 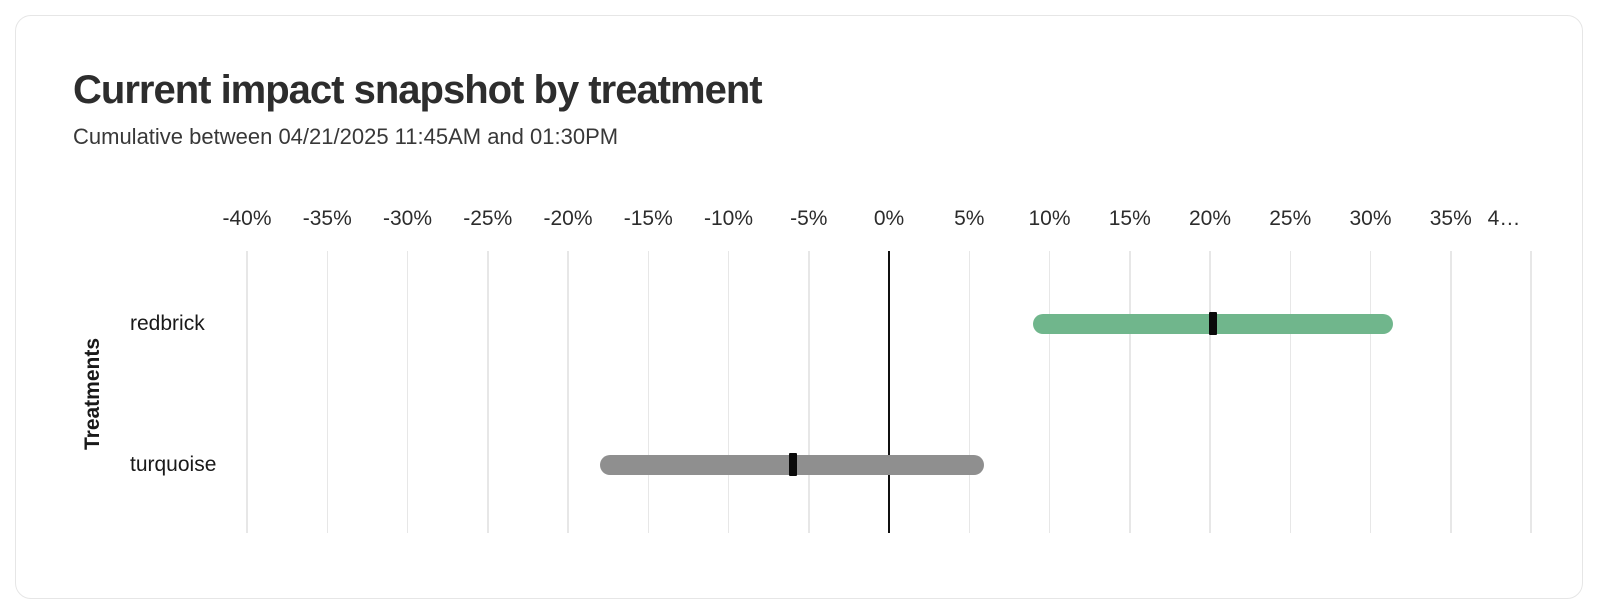 I want to click on x-tick-label: -15%, so click(x=648, y=218).